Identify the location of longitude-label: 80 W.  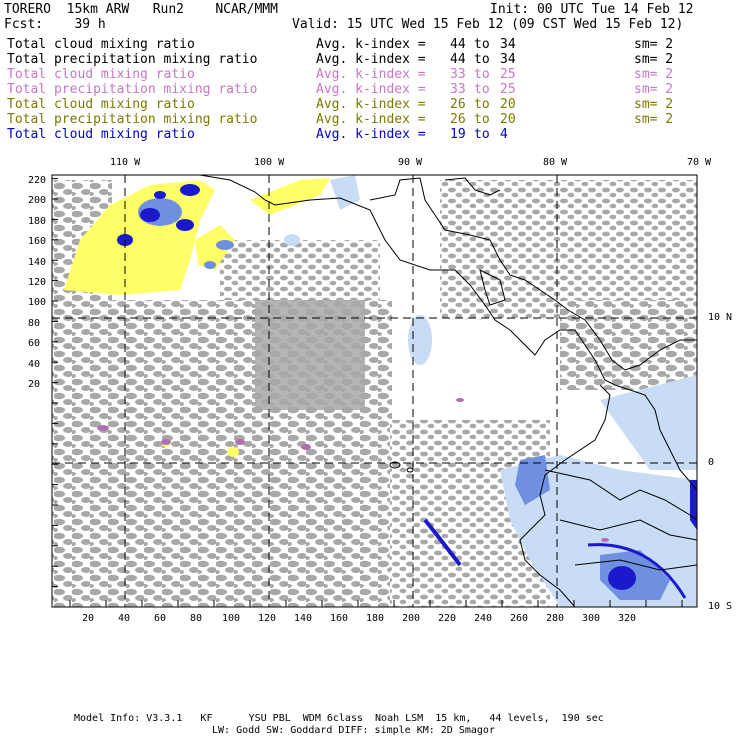
(555, 162).